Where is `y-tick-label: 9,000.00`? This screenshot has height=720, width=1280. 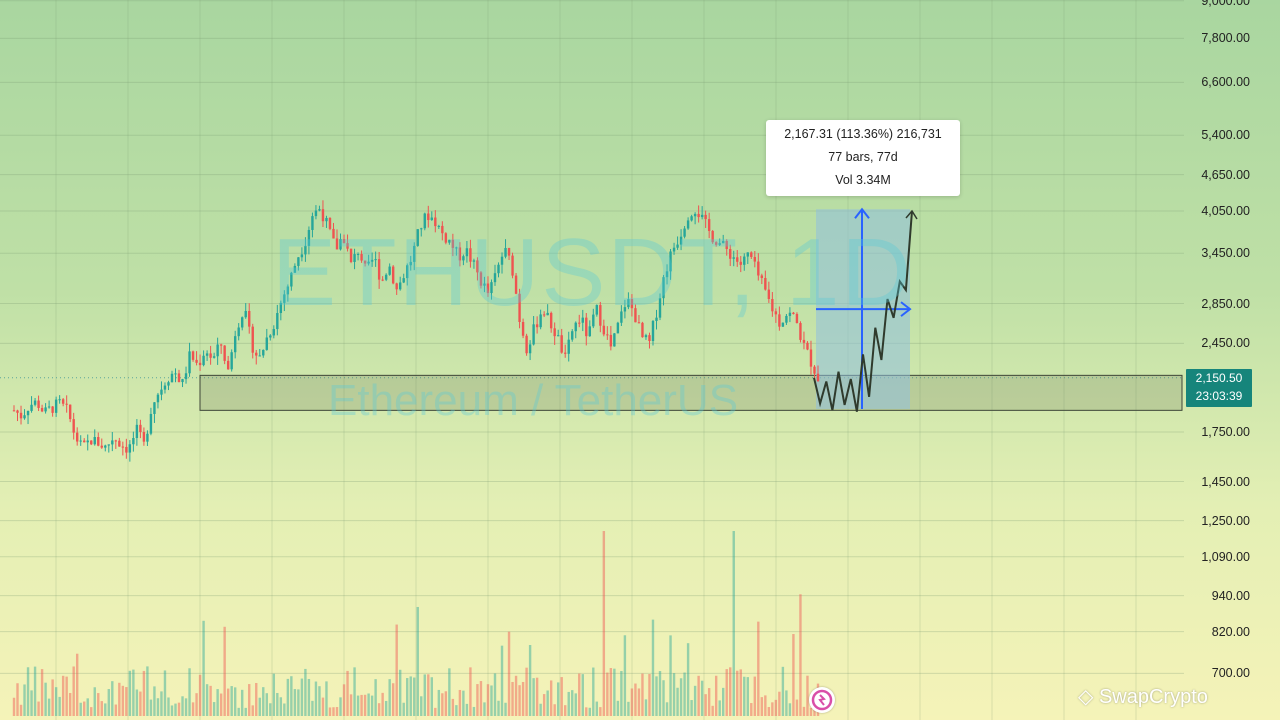
y-tick-label: 9,000.00 is located at coordinates (1225, 4).